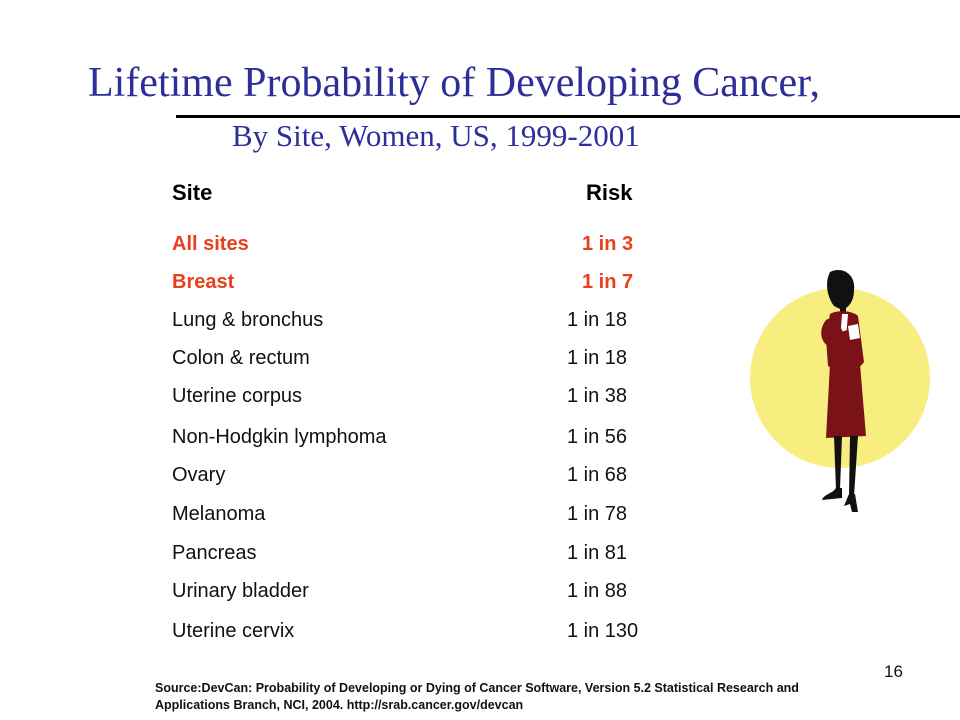 Image resolution: width=960 pixels, height=720 pixels. Describe the element at coordinates (893, 671) in the screenshot. I see `page-number: 16` at that location.